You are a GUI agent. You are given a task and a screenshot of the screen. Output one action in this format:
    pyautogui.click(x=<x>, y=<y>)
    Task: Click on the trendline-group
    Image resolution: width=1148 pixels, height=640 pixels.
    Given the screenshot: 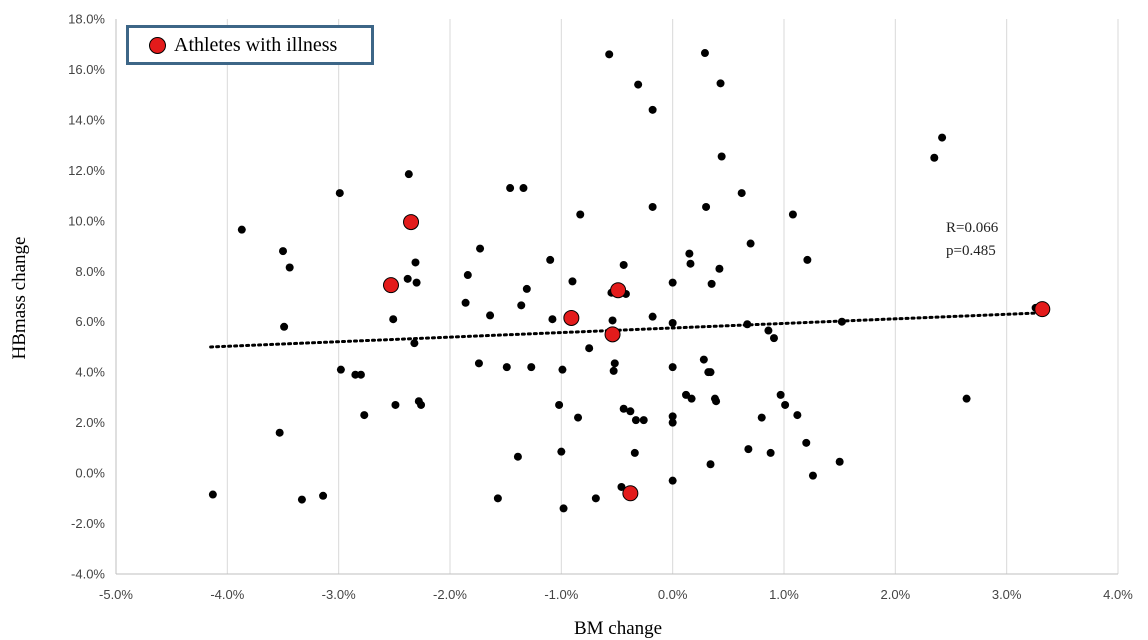 What is the action you would take?
    pyautogui.click(x=625, y=330)
    